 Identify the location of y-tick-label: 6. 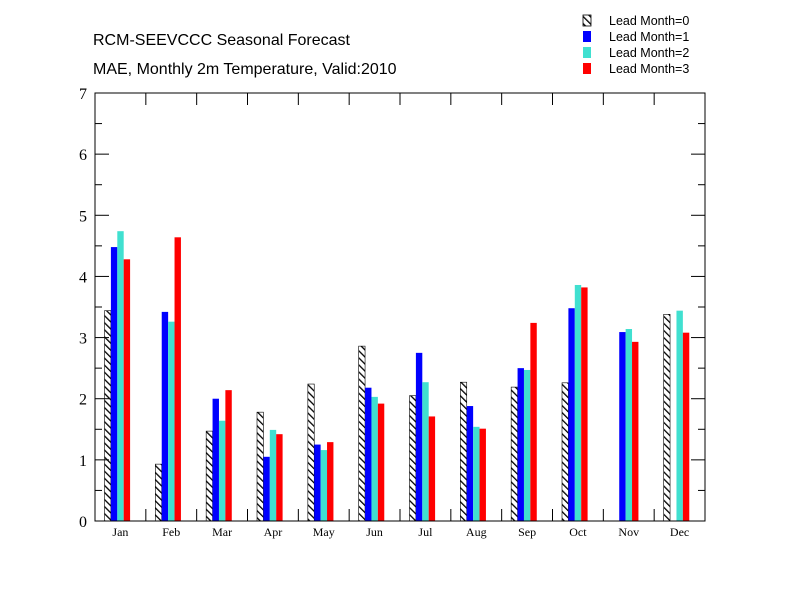
(83, 155).